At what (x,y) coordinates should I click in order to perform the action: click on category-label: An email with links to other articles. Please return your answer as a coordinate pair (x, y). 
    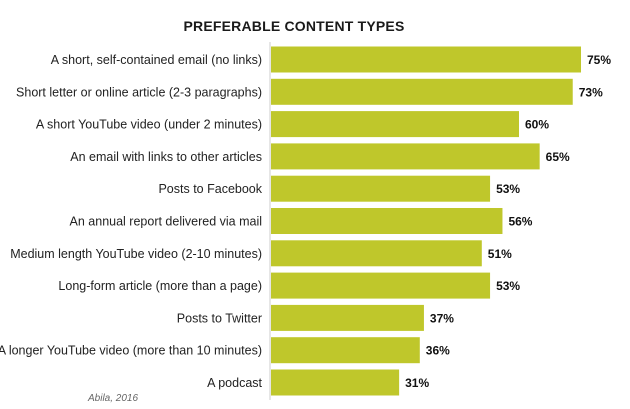
    Looking at the image, I should click on (166, 157).